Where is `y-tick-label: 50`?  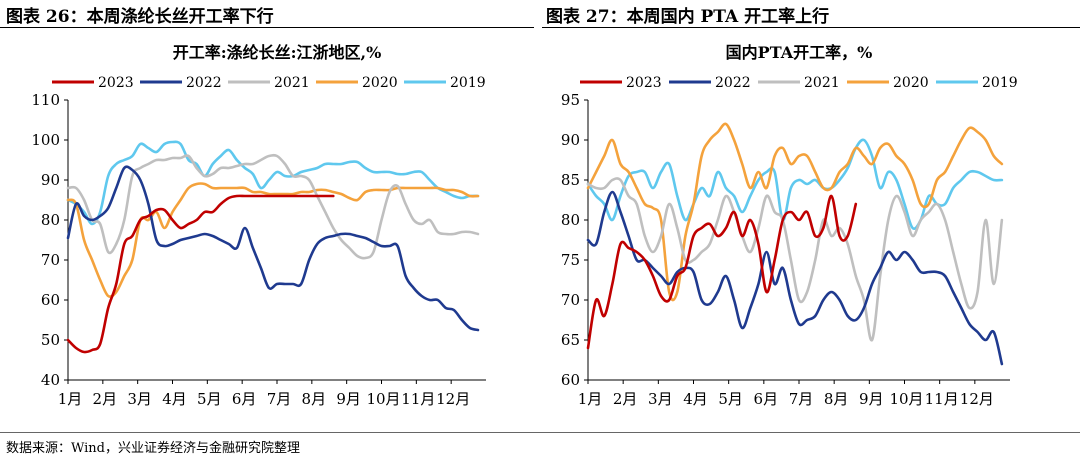 y-tick-label: 50 is located at coordinates (50, 340).